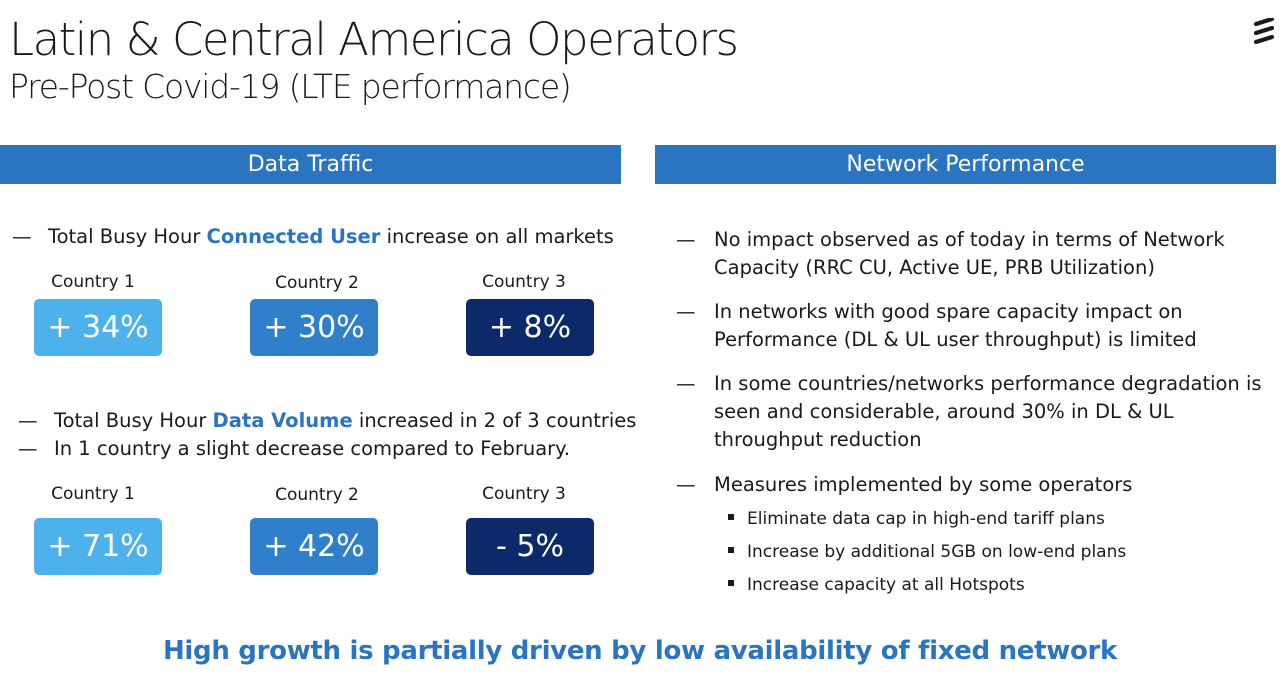  I want to click on country-2-data-volume-stat: + 42%, so click(314, 546).